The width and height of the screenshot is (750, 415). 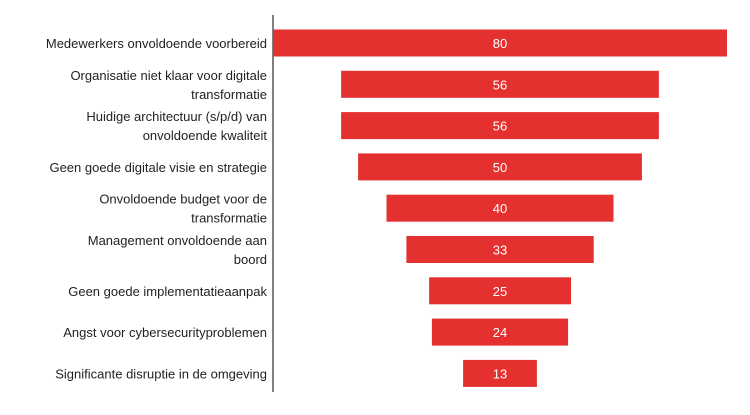 I want to click on category-label-7-line-1: Geen goede implementatieaanpak, so click(x=167, y=291).